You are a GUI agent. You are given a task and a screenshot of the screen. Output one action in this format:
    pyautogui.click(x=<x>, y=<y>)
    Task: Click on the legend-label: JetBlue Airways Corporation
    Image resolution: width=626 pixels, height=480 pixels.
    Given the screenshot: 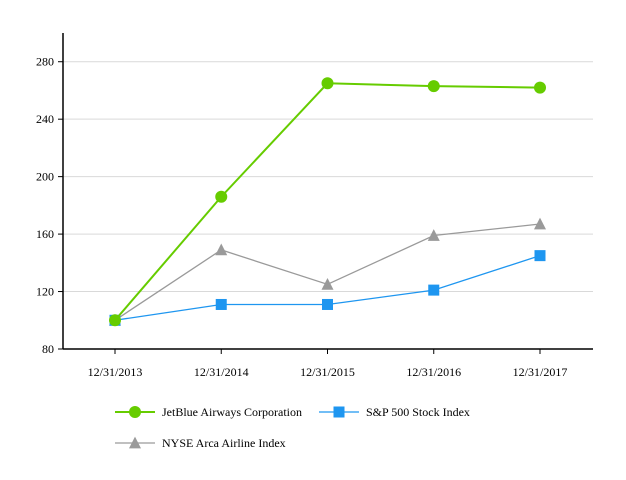 What is the action you would take?
    pyautogui.click(x=232, y=412)
    